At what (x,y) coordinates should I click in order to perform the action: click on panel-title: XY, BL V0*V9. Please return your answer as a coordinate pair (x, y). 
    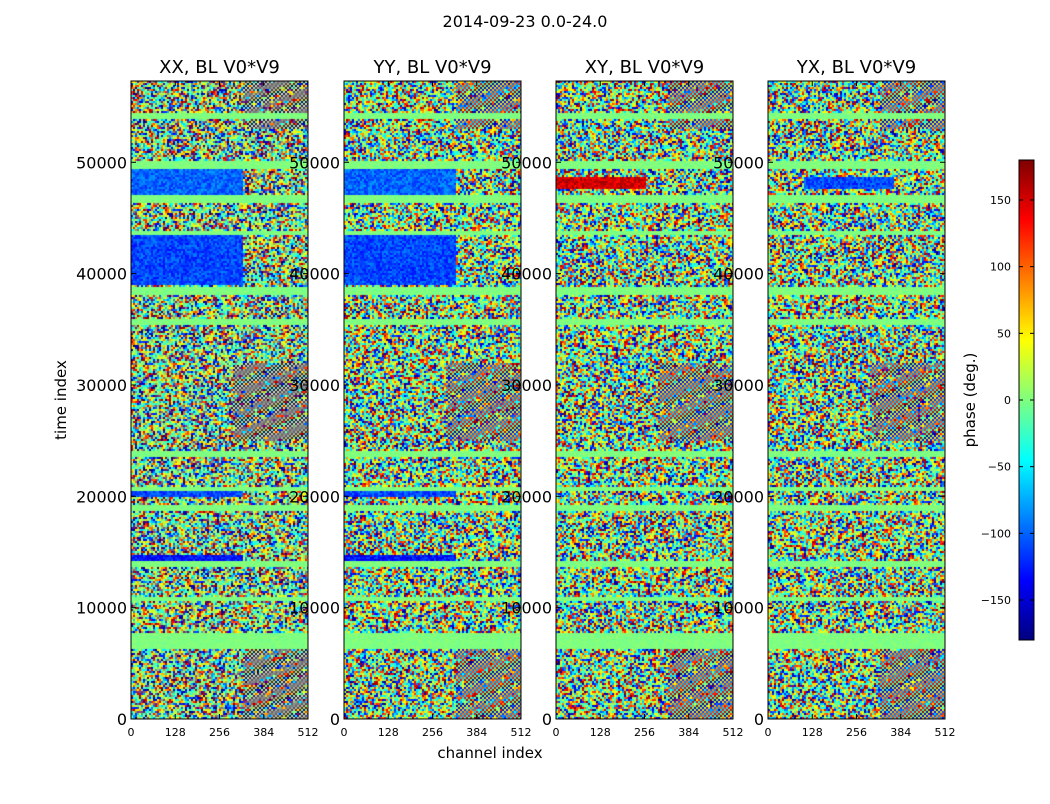
    Looking at the image, I should click on (644, 67).